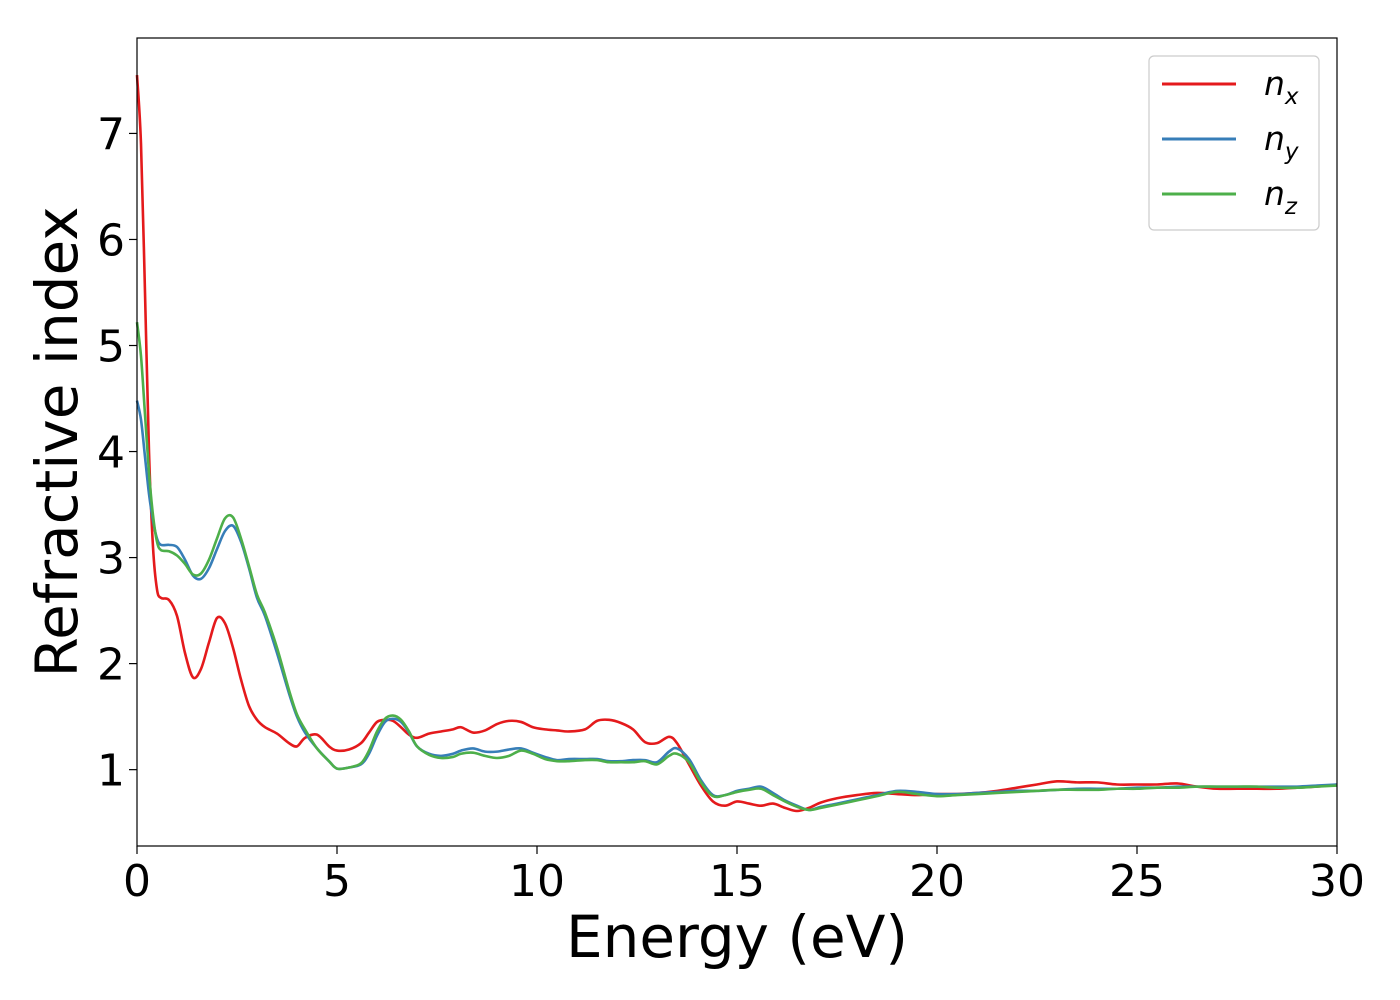 Image resolution: width=1400 pixels, height=1000 pixels. What do you see at coordinates (111, 665) in the screenshot?
I see `y-tick-label: 2` at bounding box center [111, 665].